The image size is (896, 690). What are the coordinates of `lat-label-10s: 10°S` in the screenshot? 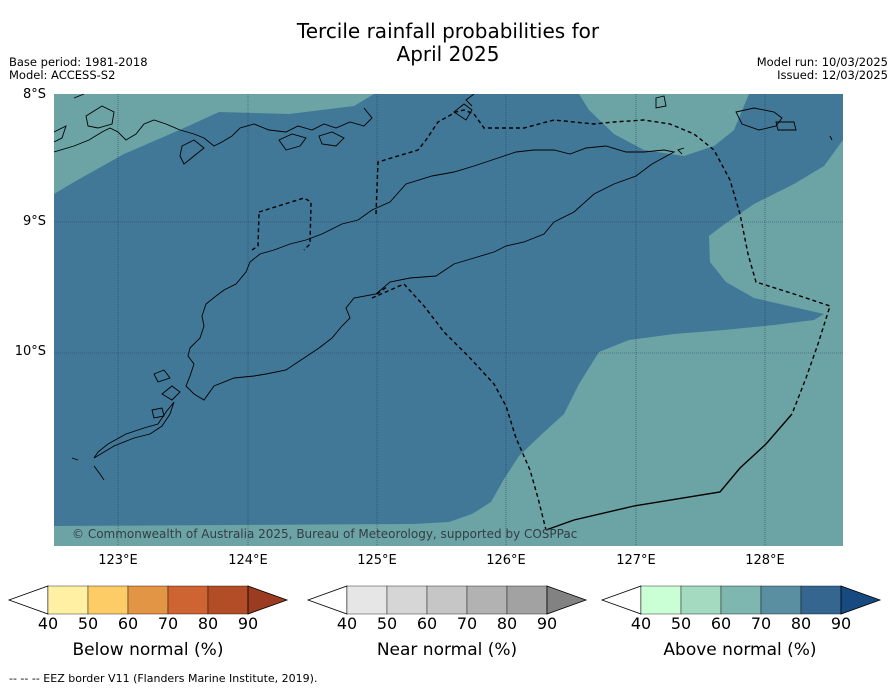 It's located at (30, 351).